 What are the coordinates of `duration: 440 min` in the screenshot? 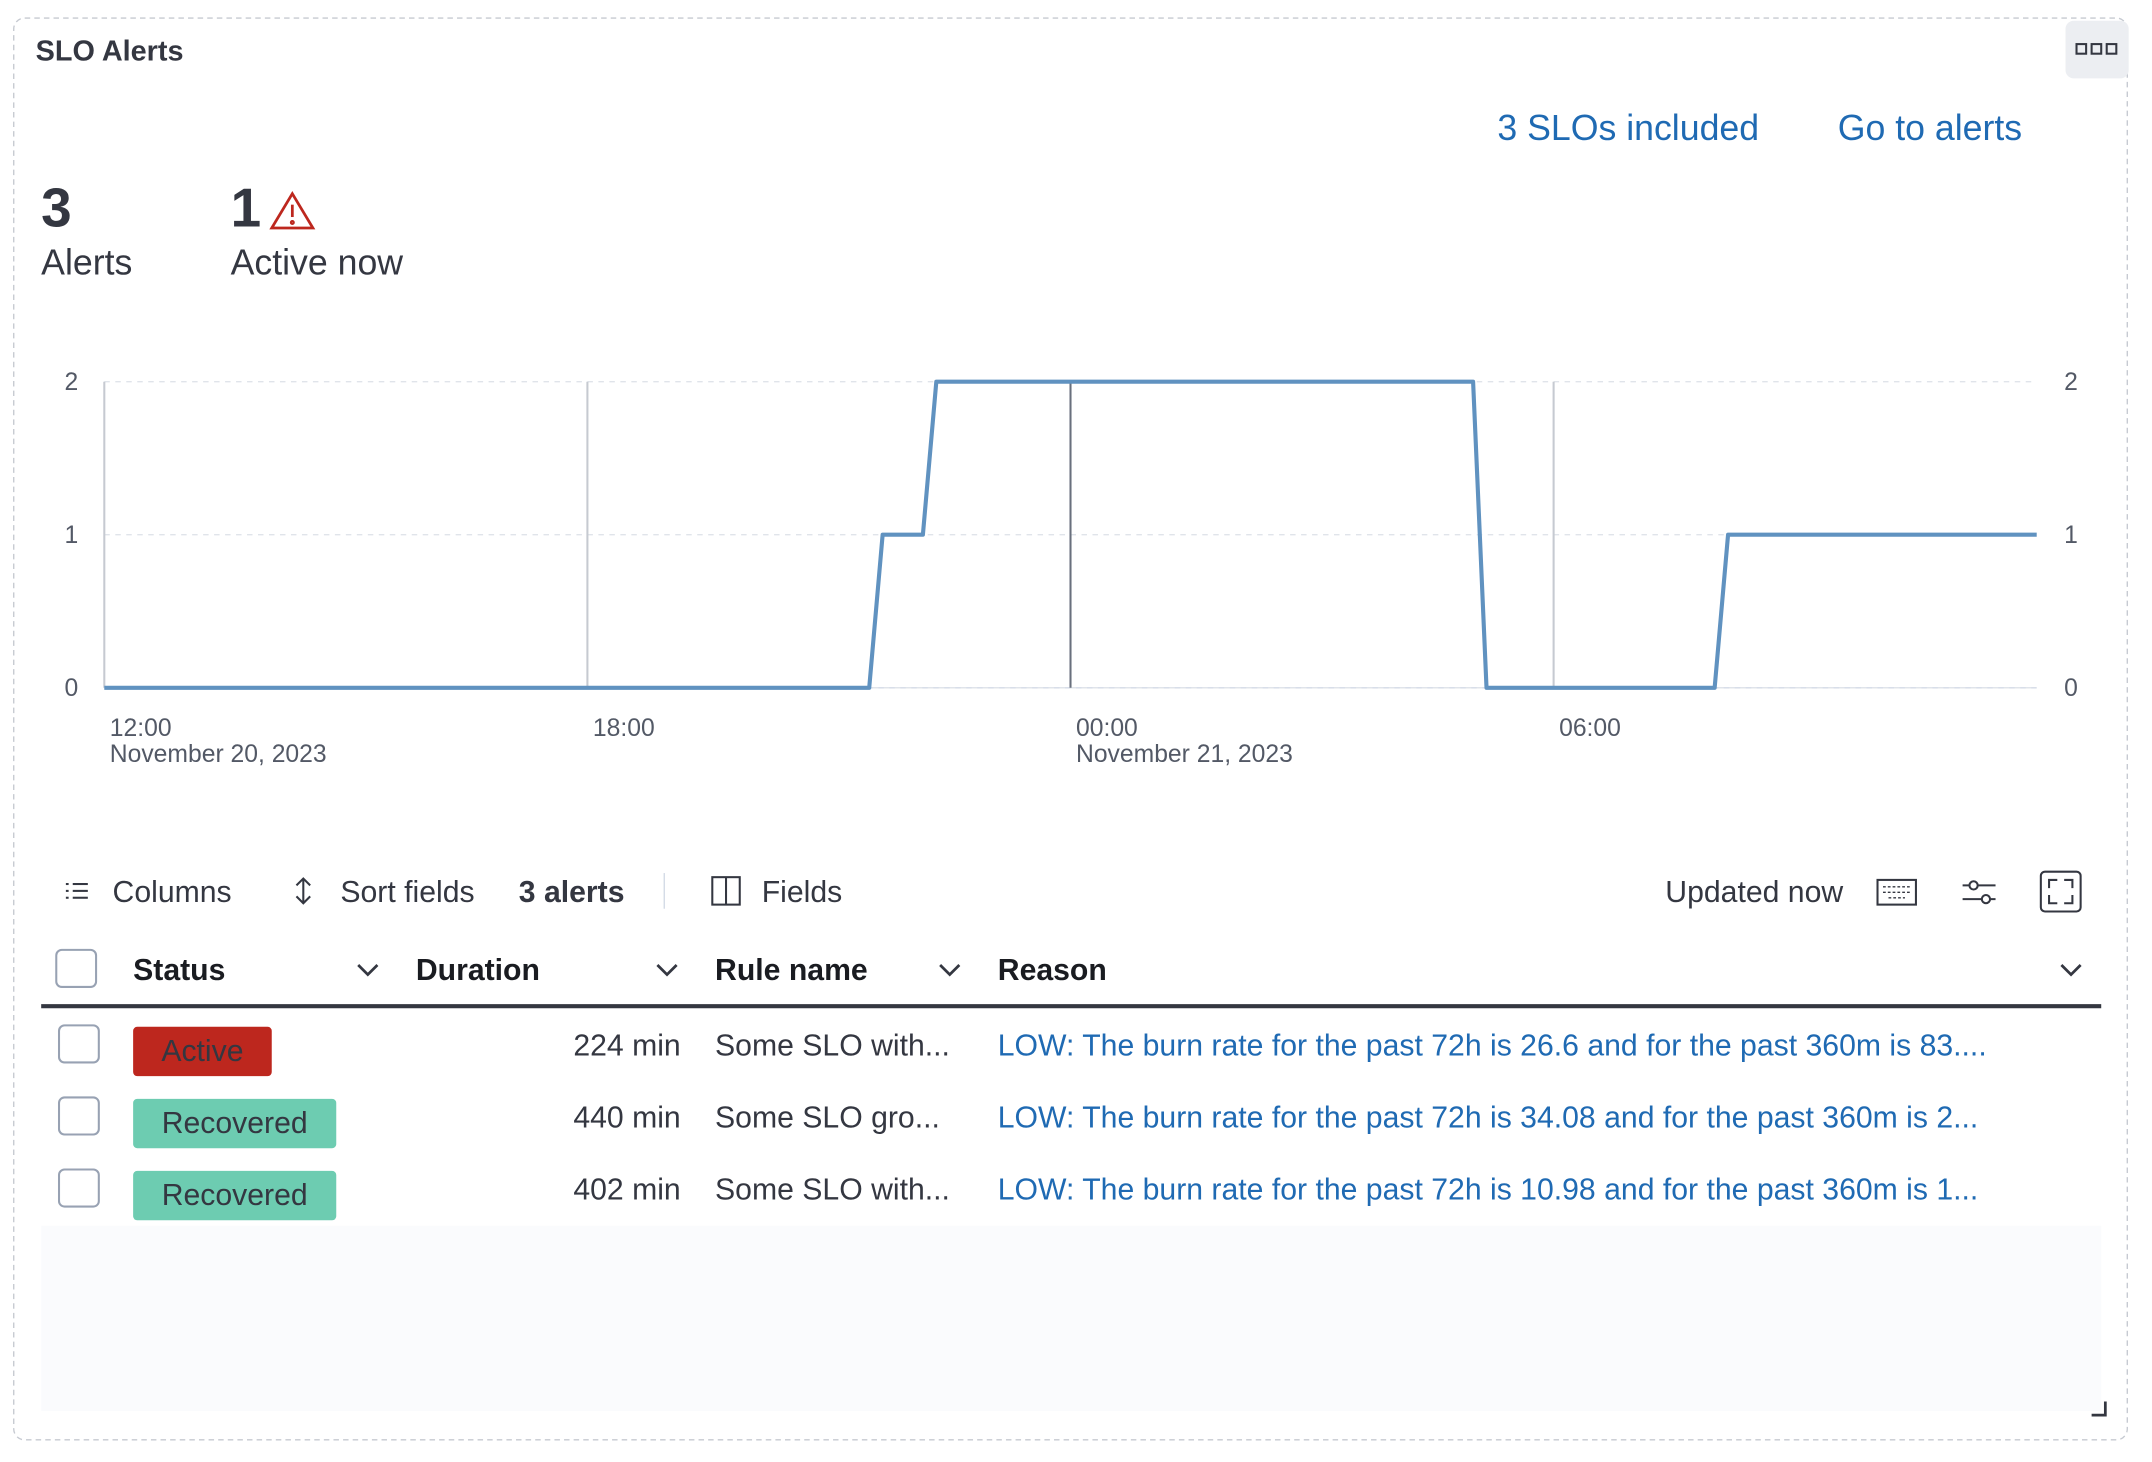 It's located at (626, 1118).